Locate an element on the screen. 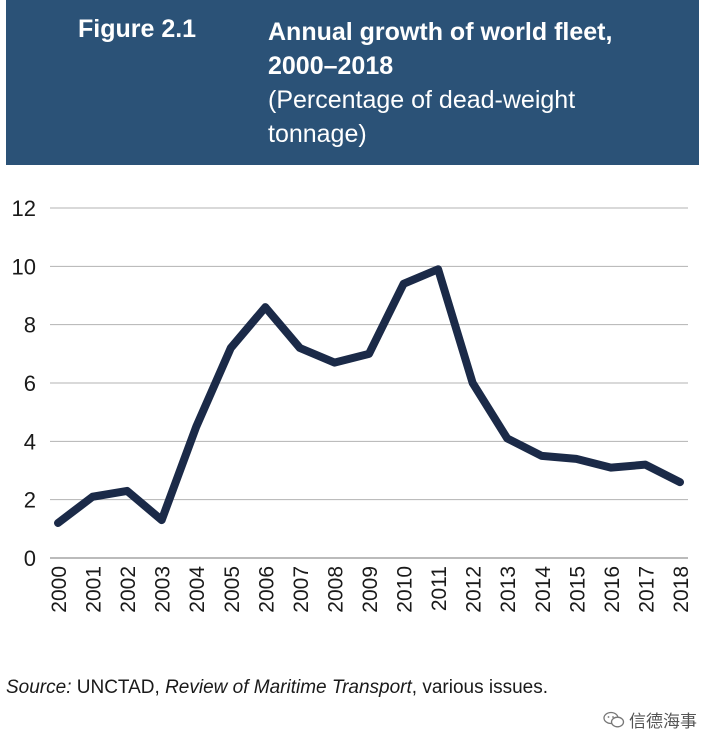  source-suffix: , various issues. is located at coordinates (480, 687).